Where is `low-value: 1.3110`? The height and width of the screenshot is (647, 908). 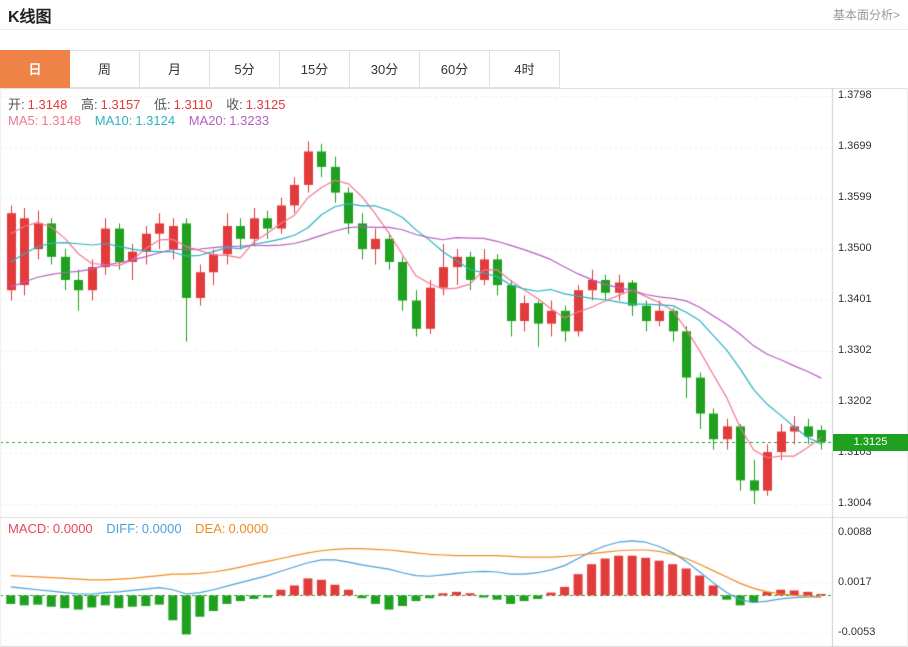
low-value: 1.3110 is located at coordinates (193, 104).